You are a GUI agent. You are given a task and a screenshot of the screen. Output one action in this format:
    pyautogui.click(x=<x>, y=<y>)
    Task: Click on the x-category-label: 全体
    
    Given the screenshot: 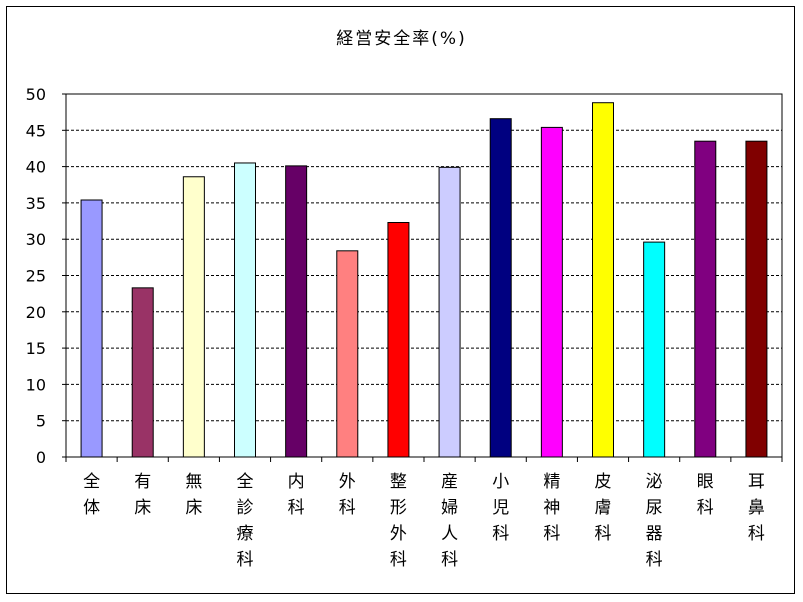 What is the action you would take?
    pyautogui.click(x=91, y=495)
    